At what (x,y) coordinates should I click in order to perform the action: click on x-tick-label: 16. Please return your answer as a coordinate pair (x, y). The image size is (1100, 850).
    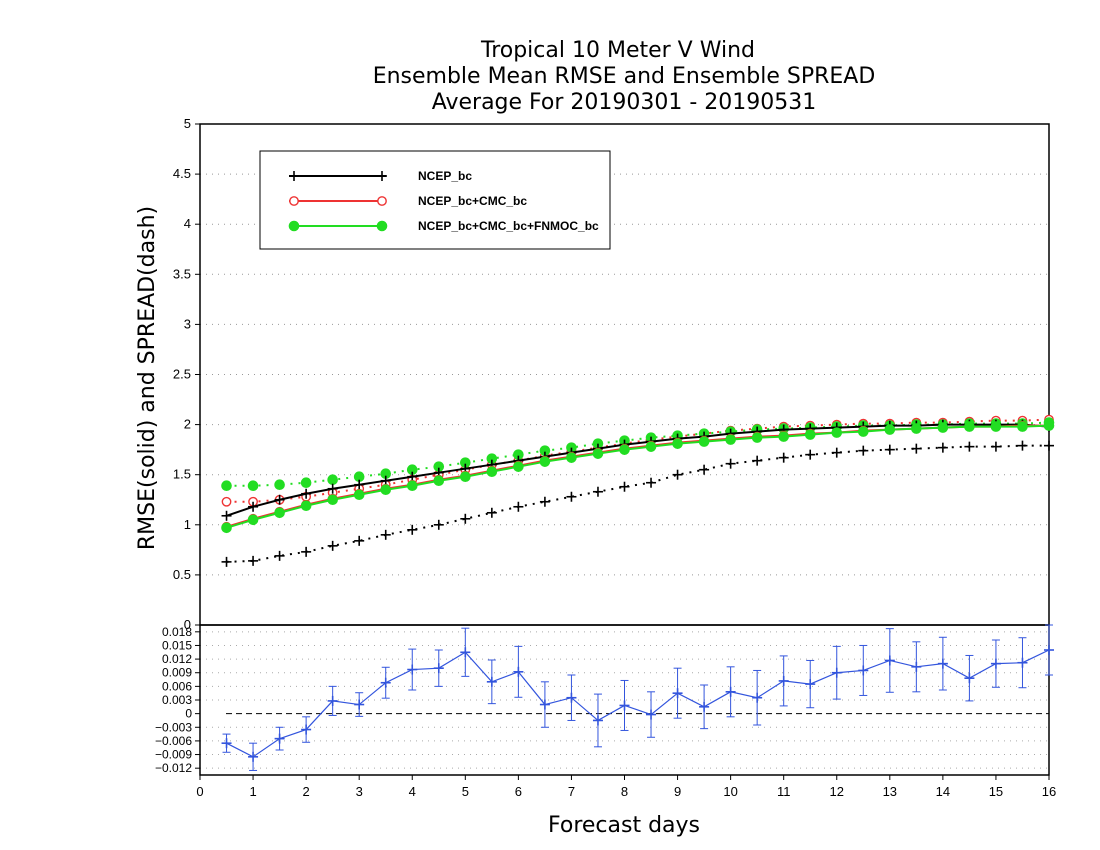
    Looking at the image, I should click on (1049, 791).